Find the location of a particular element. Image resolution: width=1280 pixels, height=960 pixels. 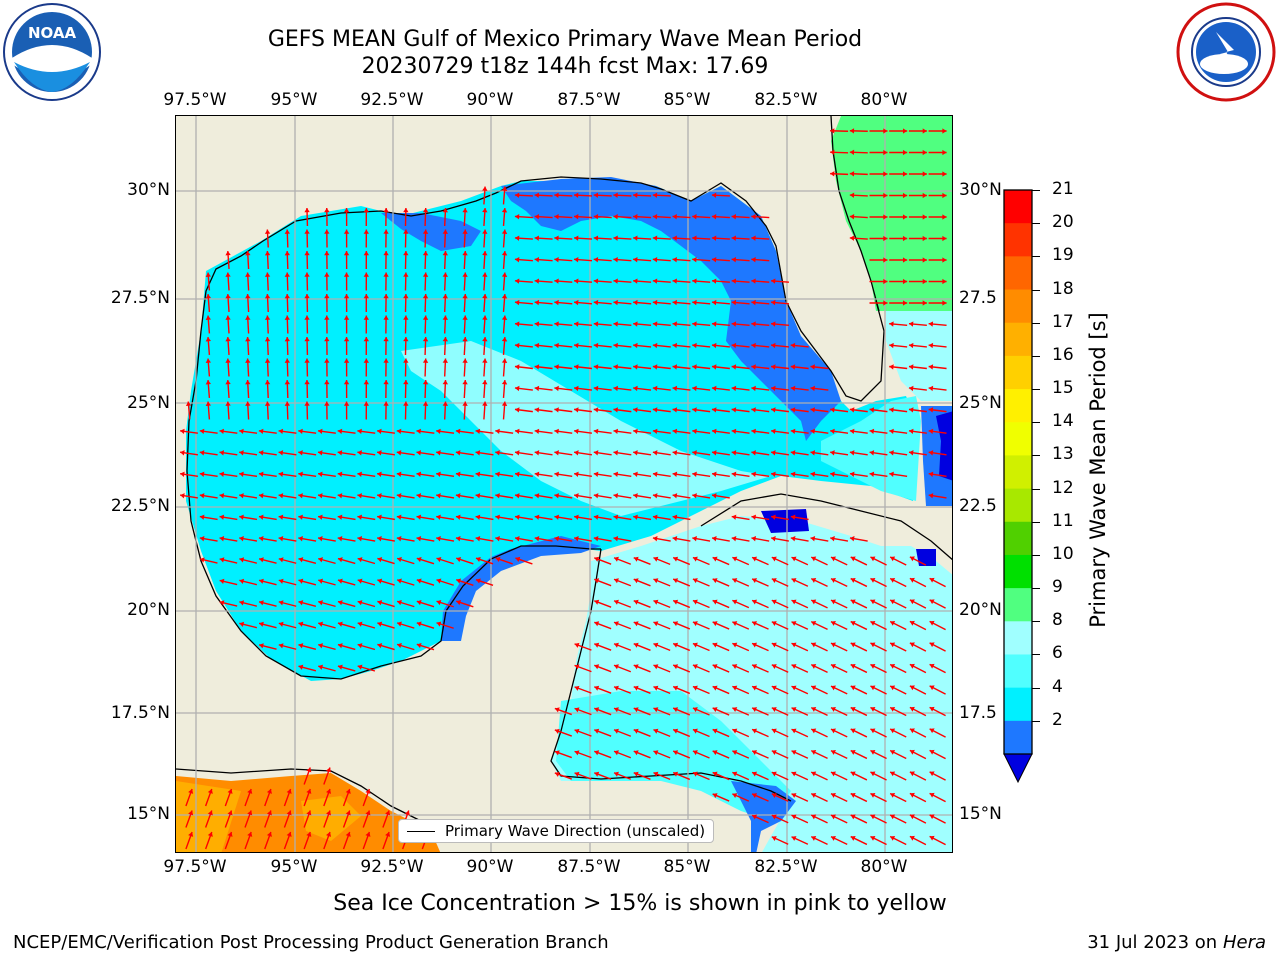

colorbar-border is located at coordinates (1018, 472).